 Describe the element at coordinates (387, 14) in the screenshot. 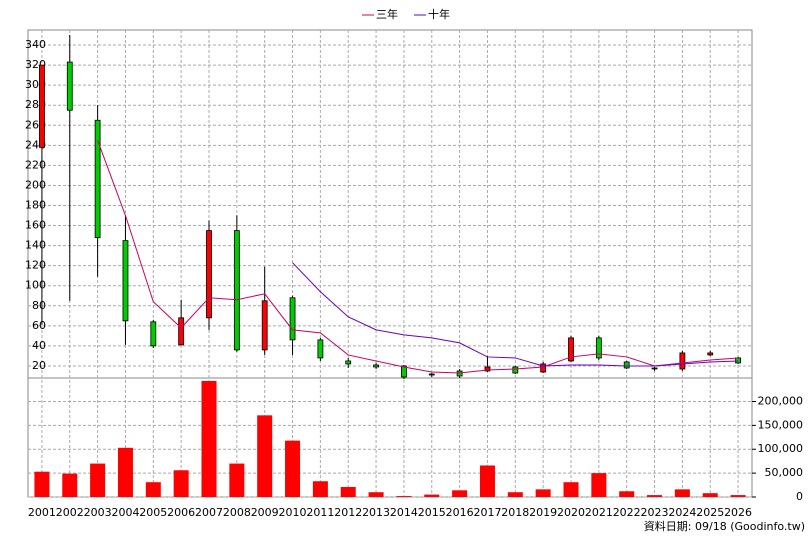

I see `legend-label: 三年` at that location.